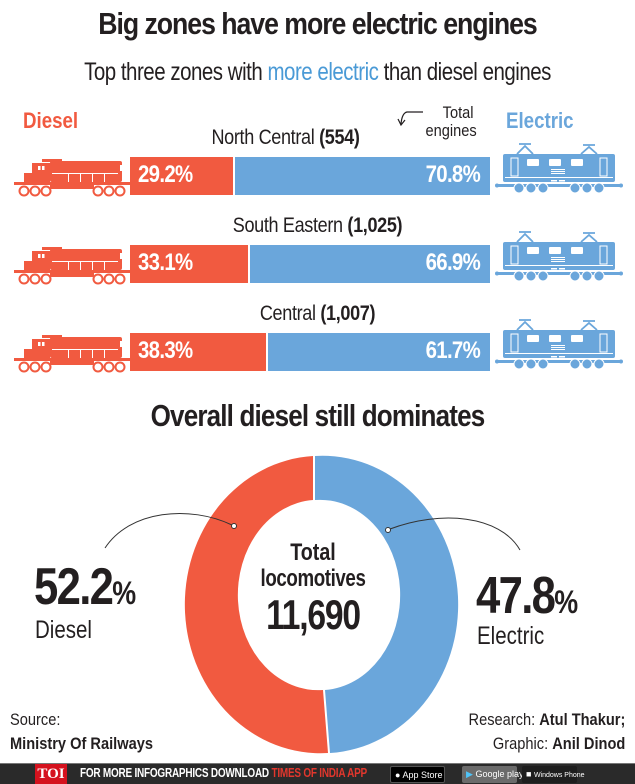  Describe the element at coordinates (81, 732) in the screenshot. I see `source-credit: Source: Ministry Of Railways` at that location.